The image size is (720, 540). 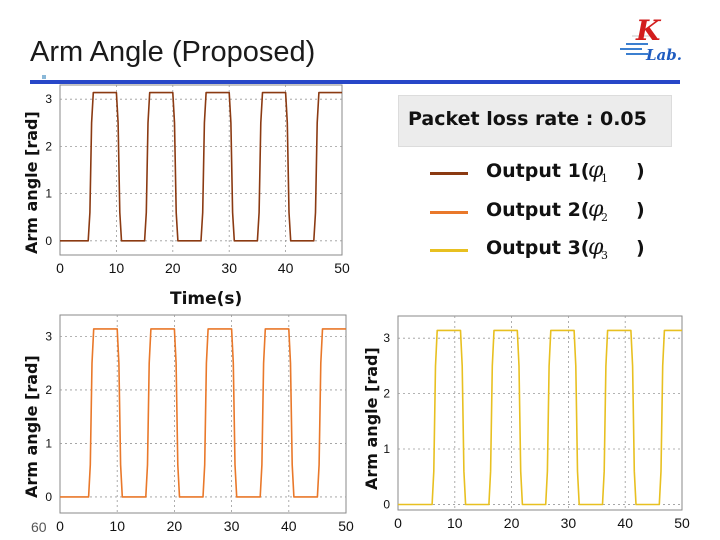 What do you see at coordinates (31, 182) in the screenshot?
I see `y-axis-label-1: Arm angle [rad]` at bounding box center [31, 182].